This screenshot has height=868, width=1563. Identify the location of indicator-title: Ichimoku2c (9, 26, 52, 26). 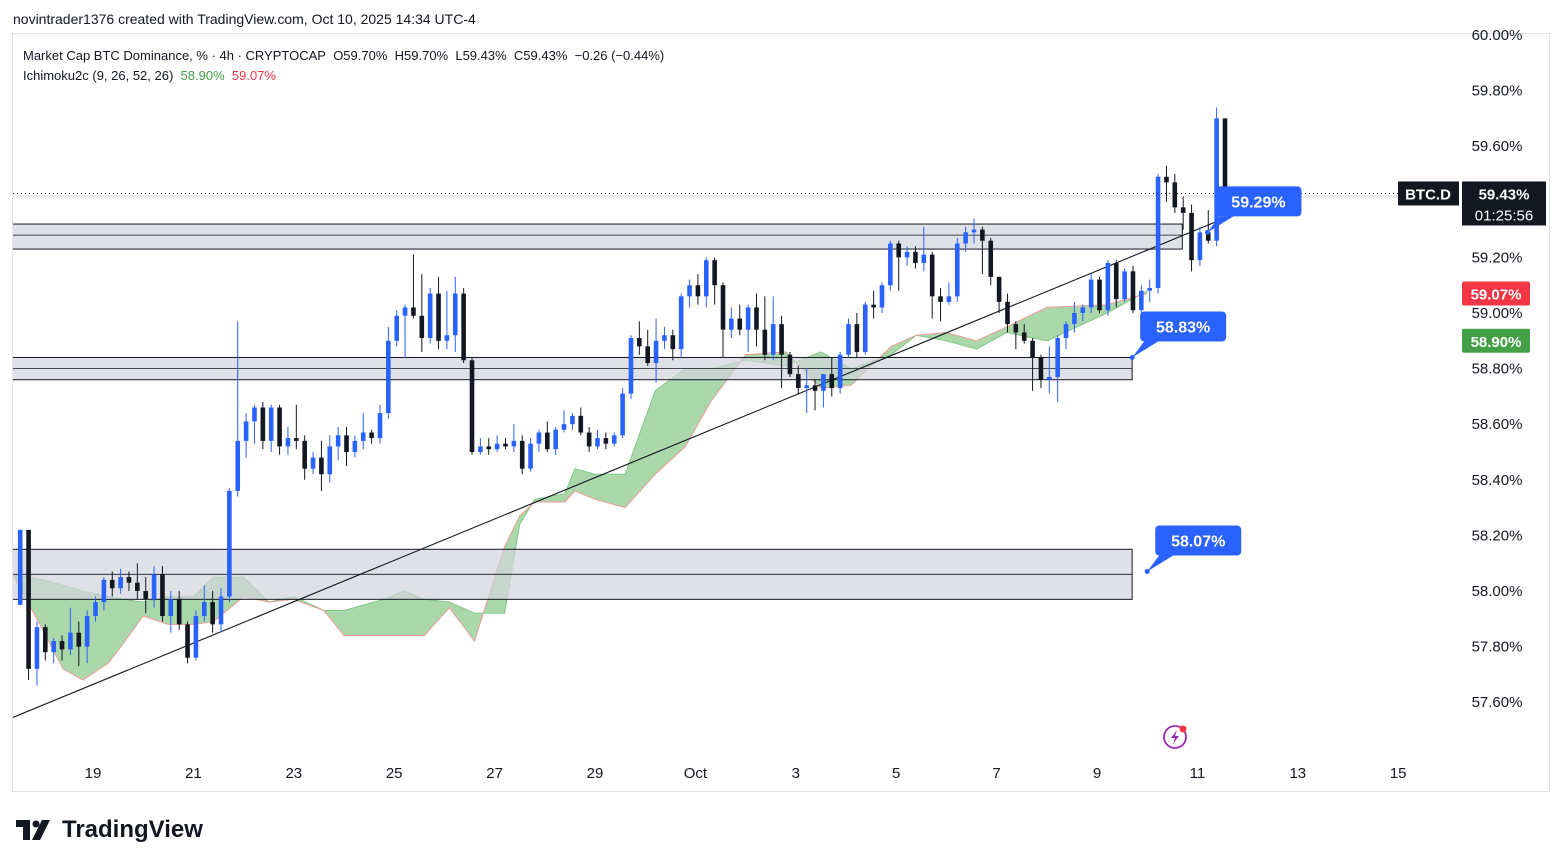
(98, 75).